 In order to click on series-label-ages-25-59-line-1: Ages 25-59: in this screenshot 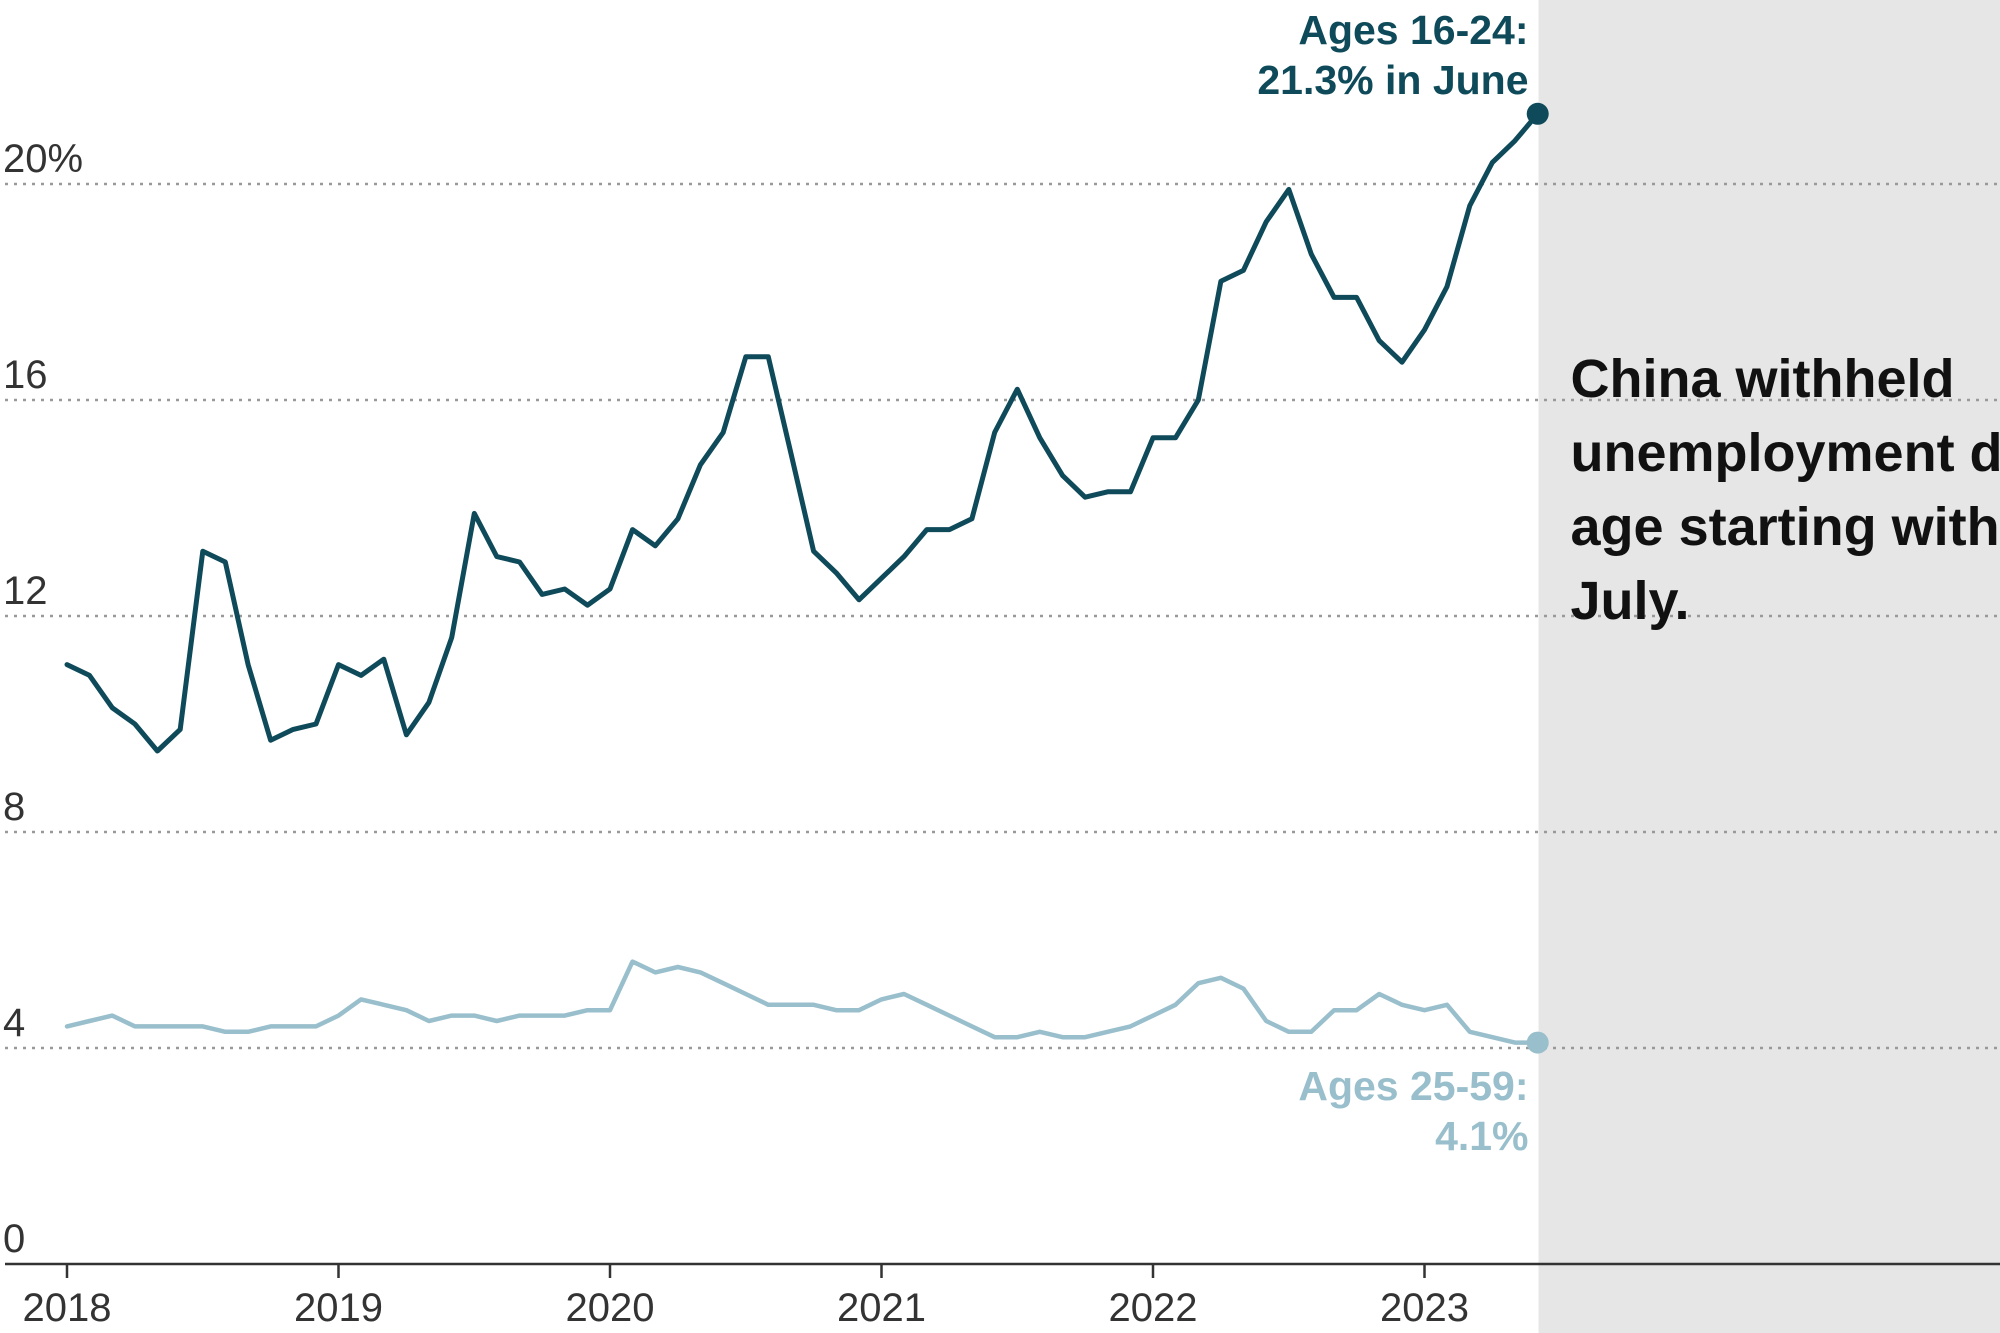, I will do `click(1413, 1086)`.